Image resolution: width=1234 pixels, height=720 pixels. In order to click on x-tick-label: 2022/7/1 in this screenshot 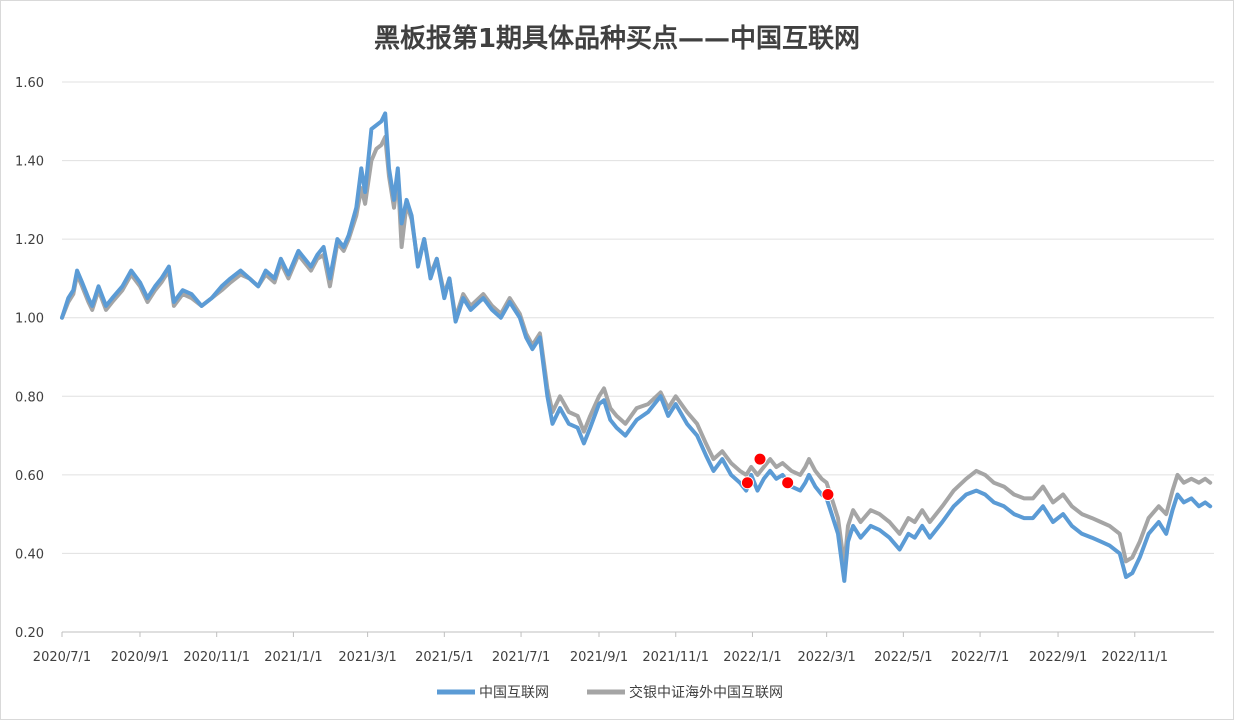, I will do `click(980, 657)`.